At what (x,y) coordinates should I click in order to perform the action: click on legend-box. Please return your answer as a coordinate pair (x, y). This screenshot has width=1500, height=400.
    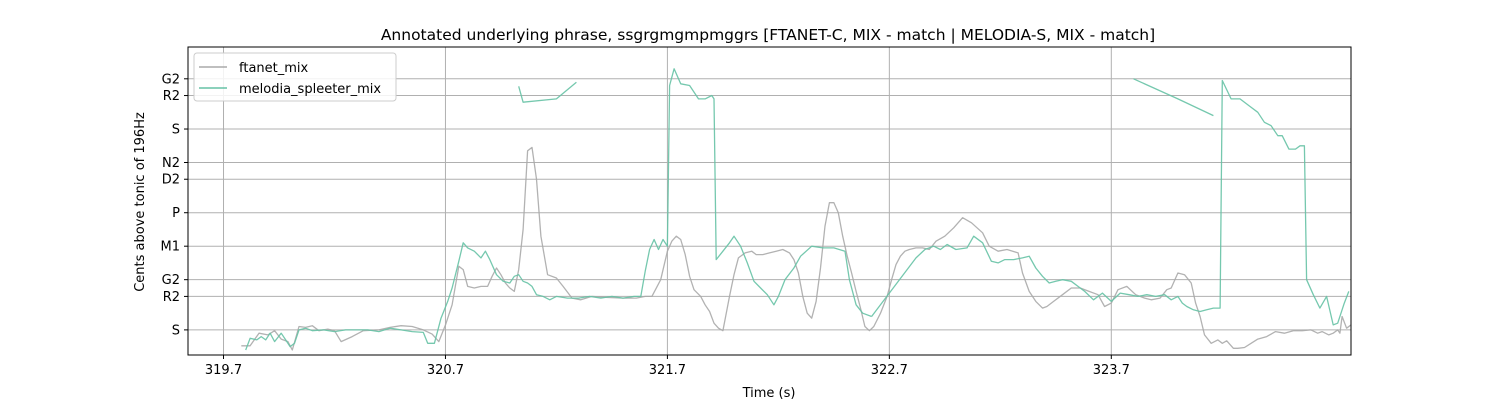
    Looking at the image, I should click on (295, 77).